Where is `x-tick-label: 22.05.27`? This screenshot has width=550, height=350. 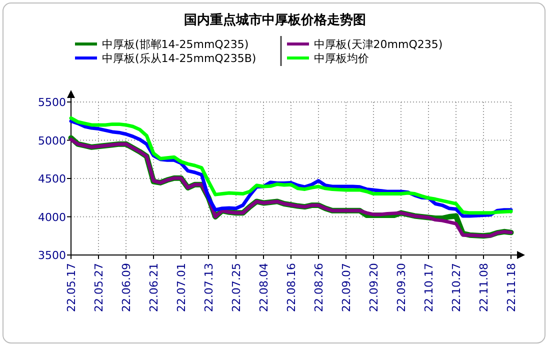
x-tick-label: 22.05.27 is located at coordinates (99, 287).